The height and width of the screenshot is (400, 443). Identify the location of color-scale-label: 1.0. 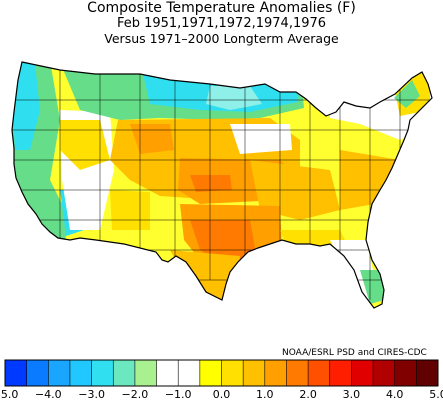
(265, 394).